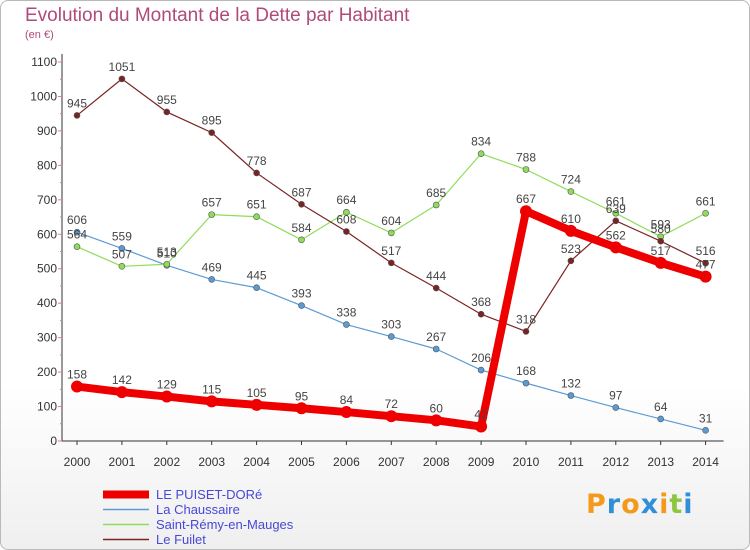 This screenshot has width=750, height=550. I want to click on x-tick-label: 2007, so click(391, 462).